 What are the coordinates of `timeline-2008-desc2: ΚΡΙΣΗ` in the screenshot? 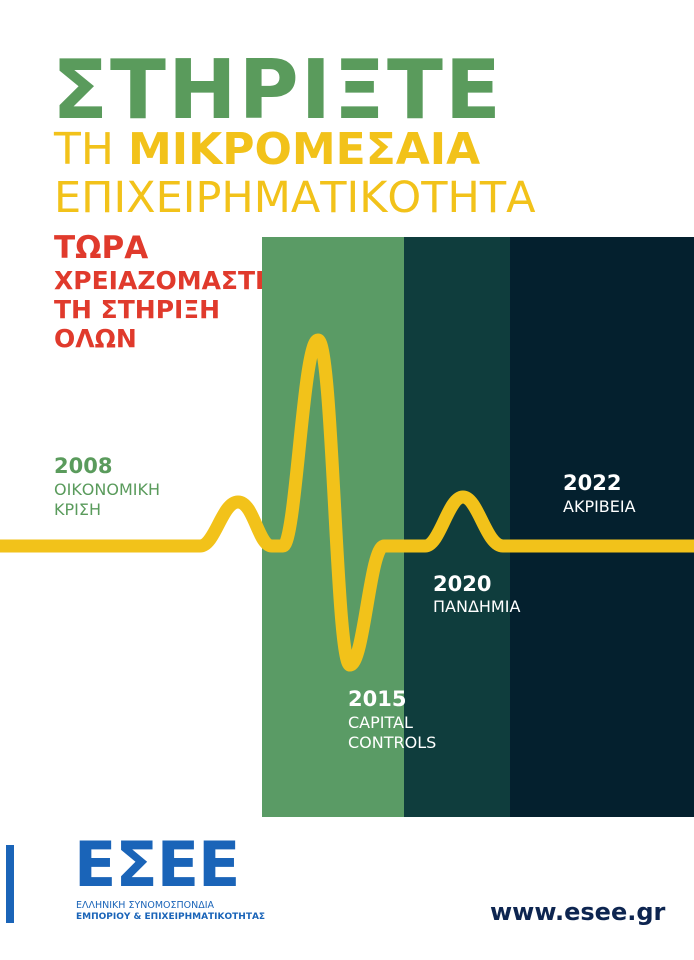 It's located at (77, 509).